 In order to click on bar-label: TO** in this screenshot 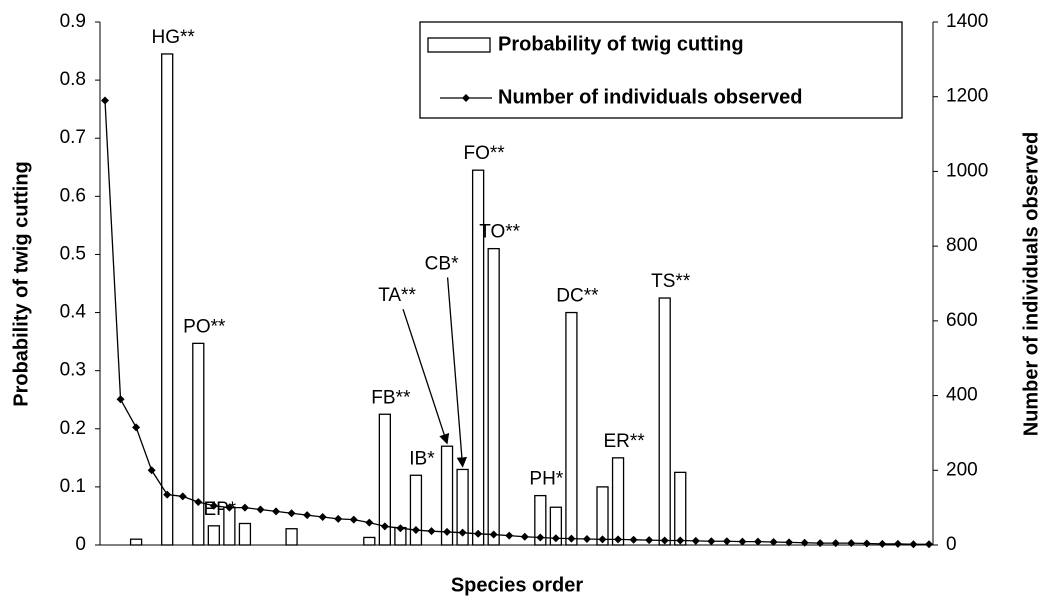, I will do `click(499, 232)`.